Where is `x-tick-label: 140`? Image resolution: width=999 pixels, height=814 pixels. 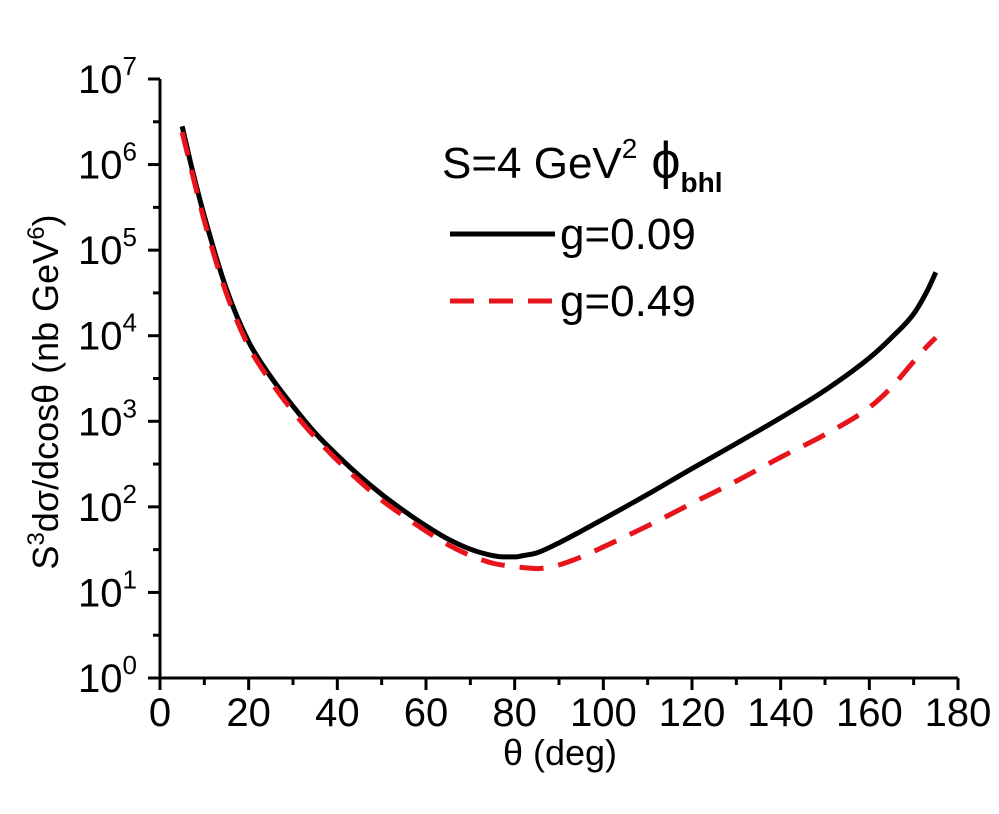 x-tick-label: 140 is located at coordinates (780, 713).